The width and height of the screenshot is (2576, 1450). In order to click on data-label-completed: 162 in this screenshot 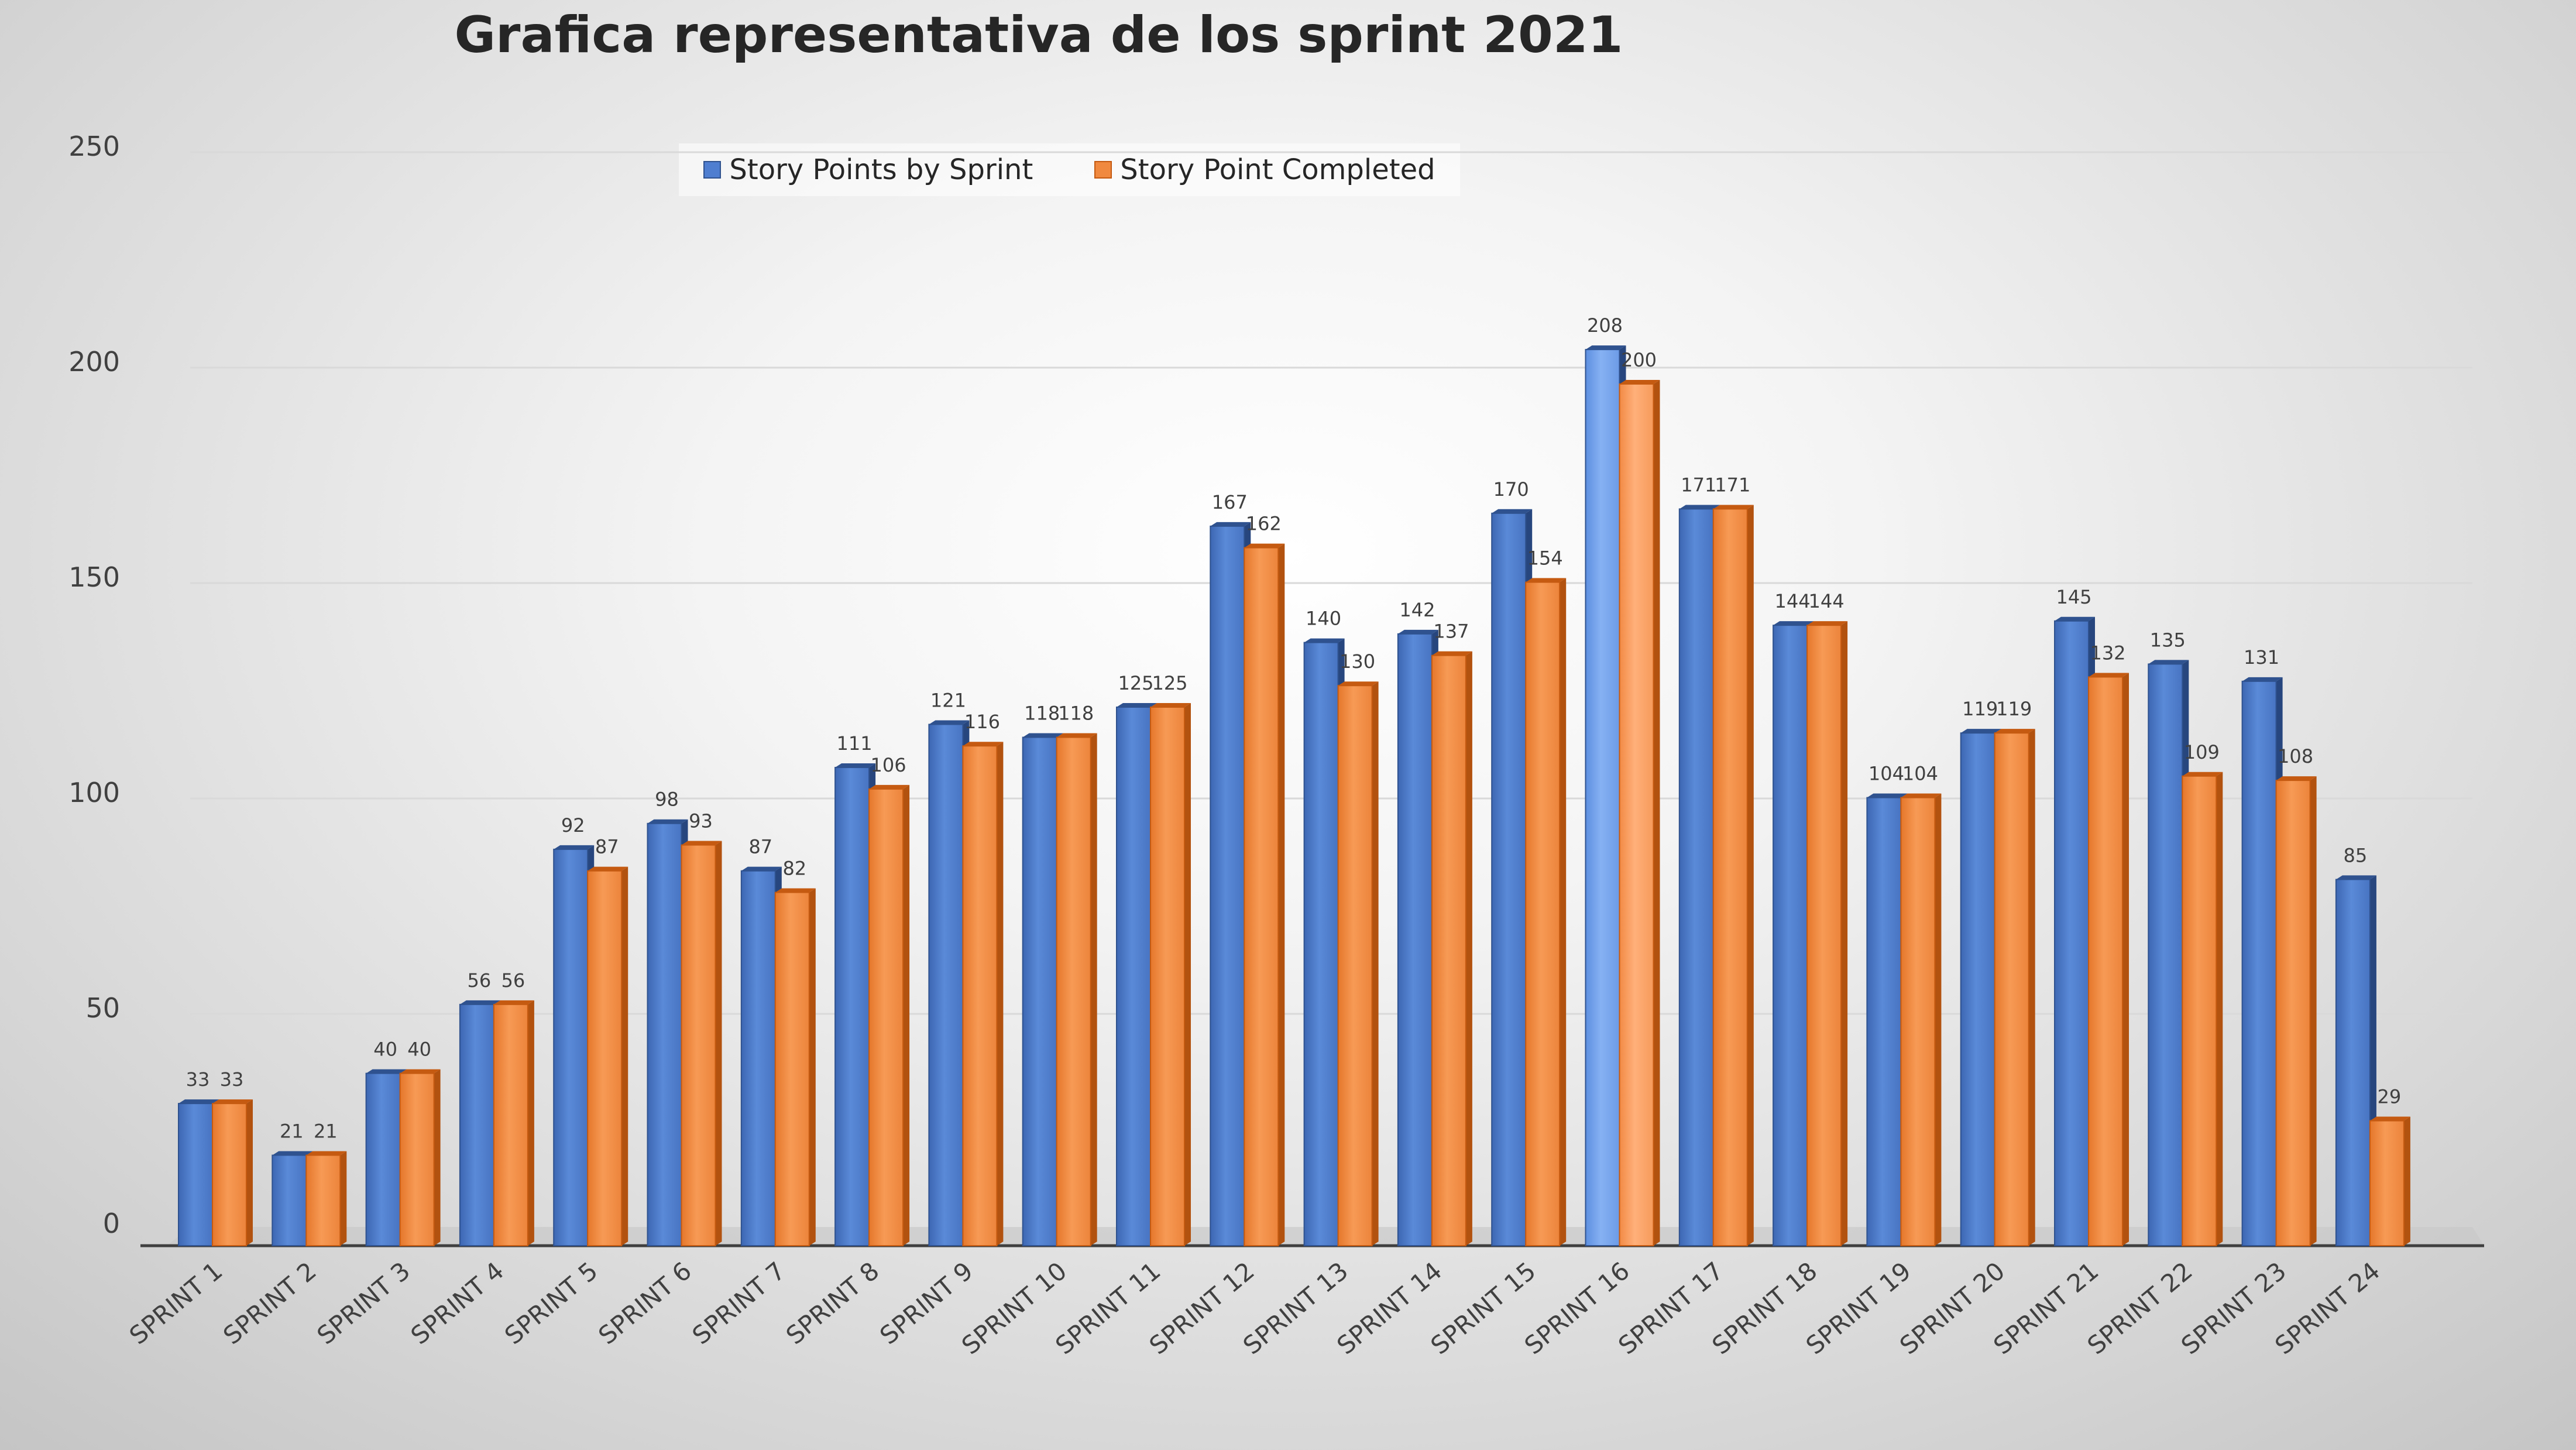, I will do `click(1264, 524)`.